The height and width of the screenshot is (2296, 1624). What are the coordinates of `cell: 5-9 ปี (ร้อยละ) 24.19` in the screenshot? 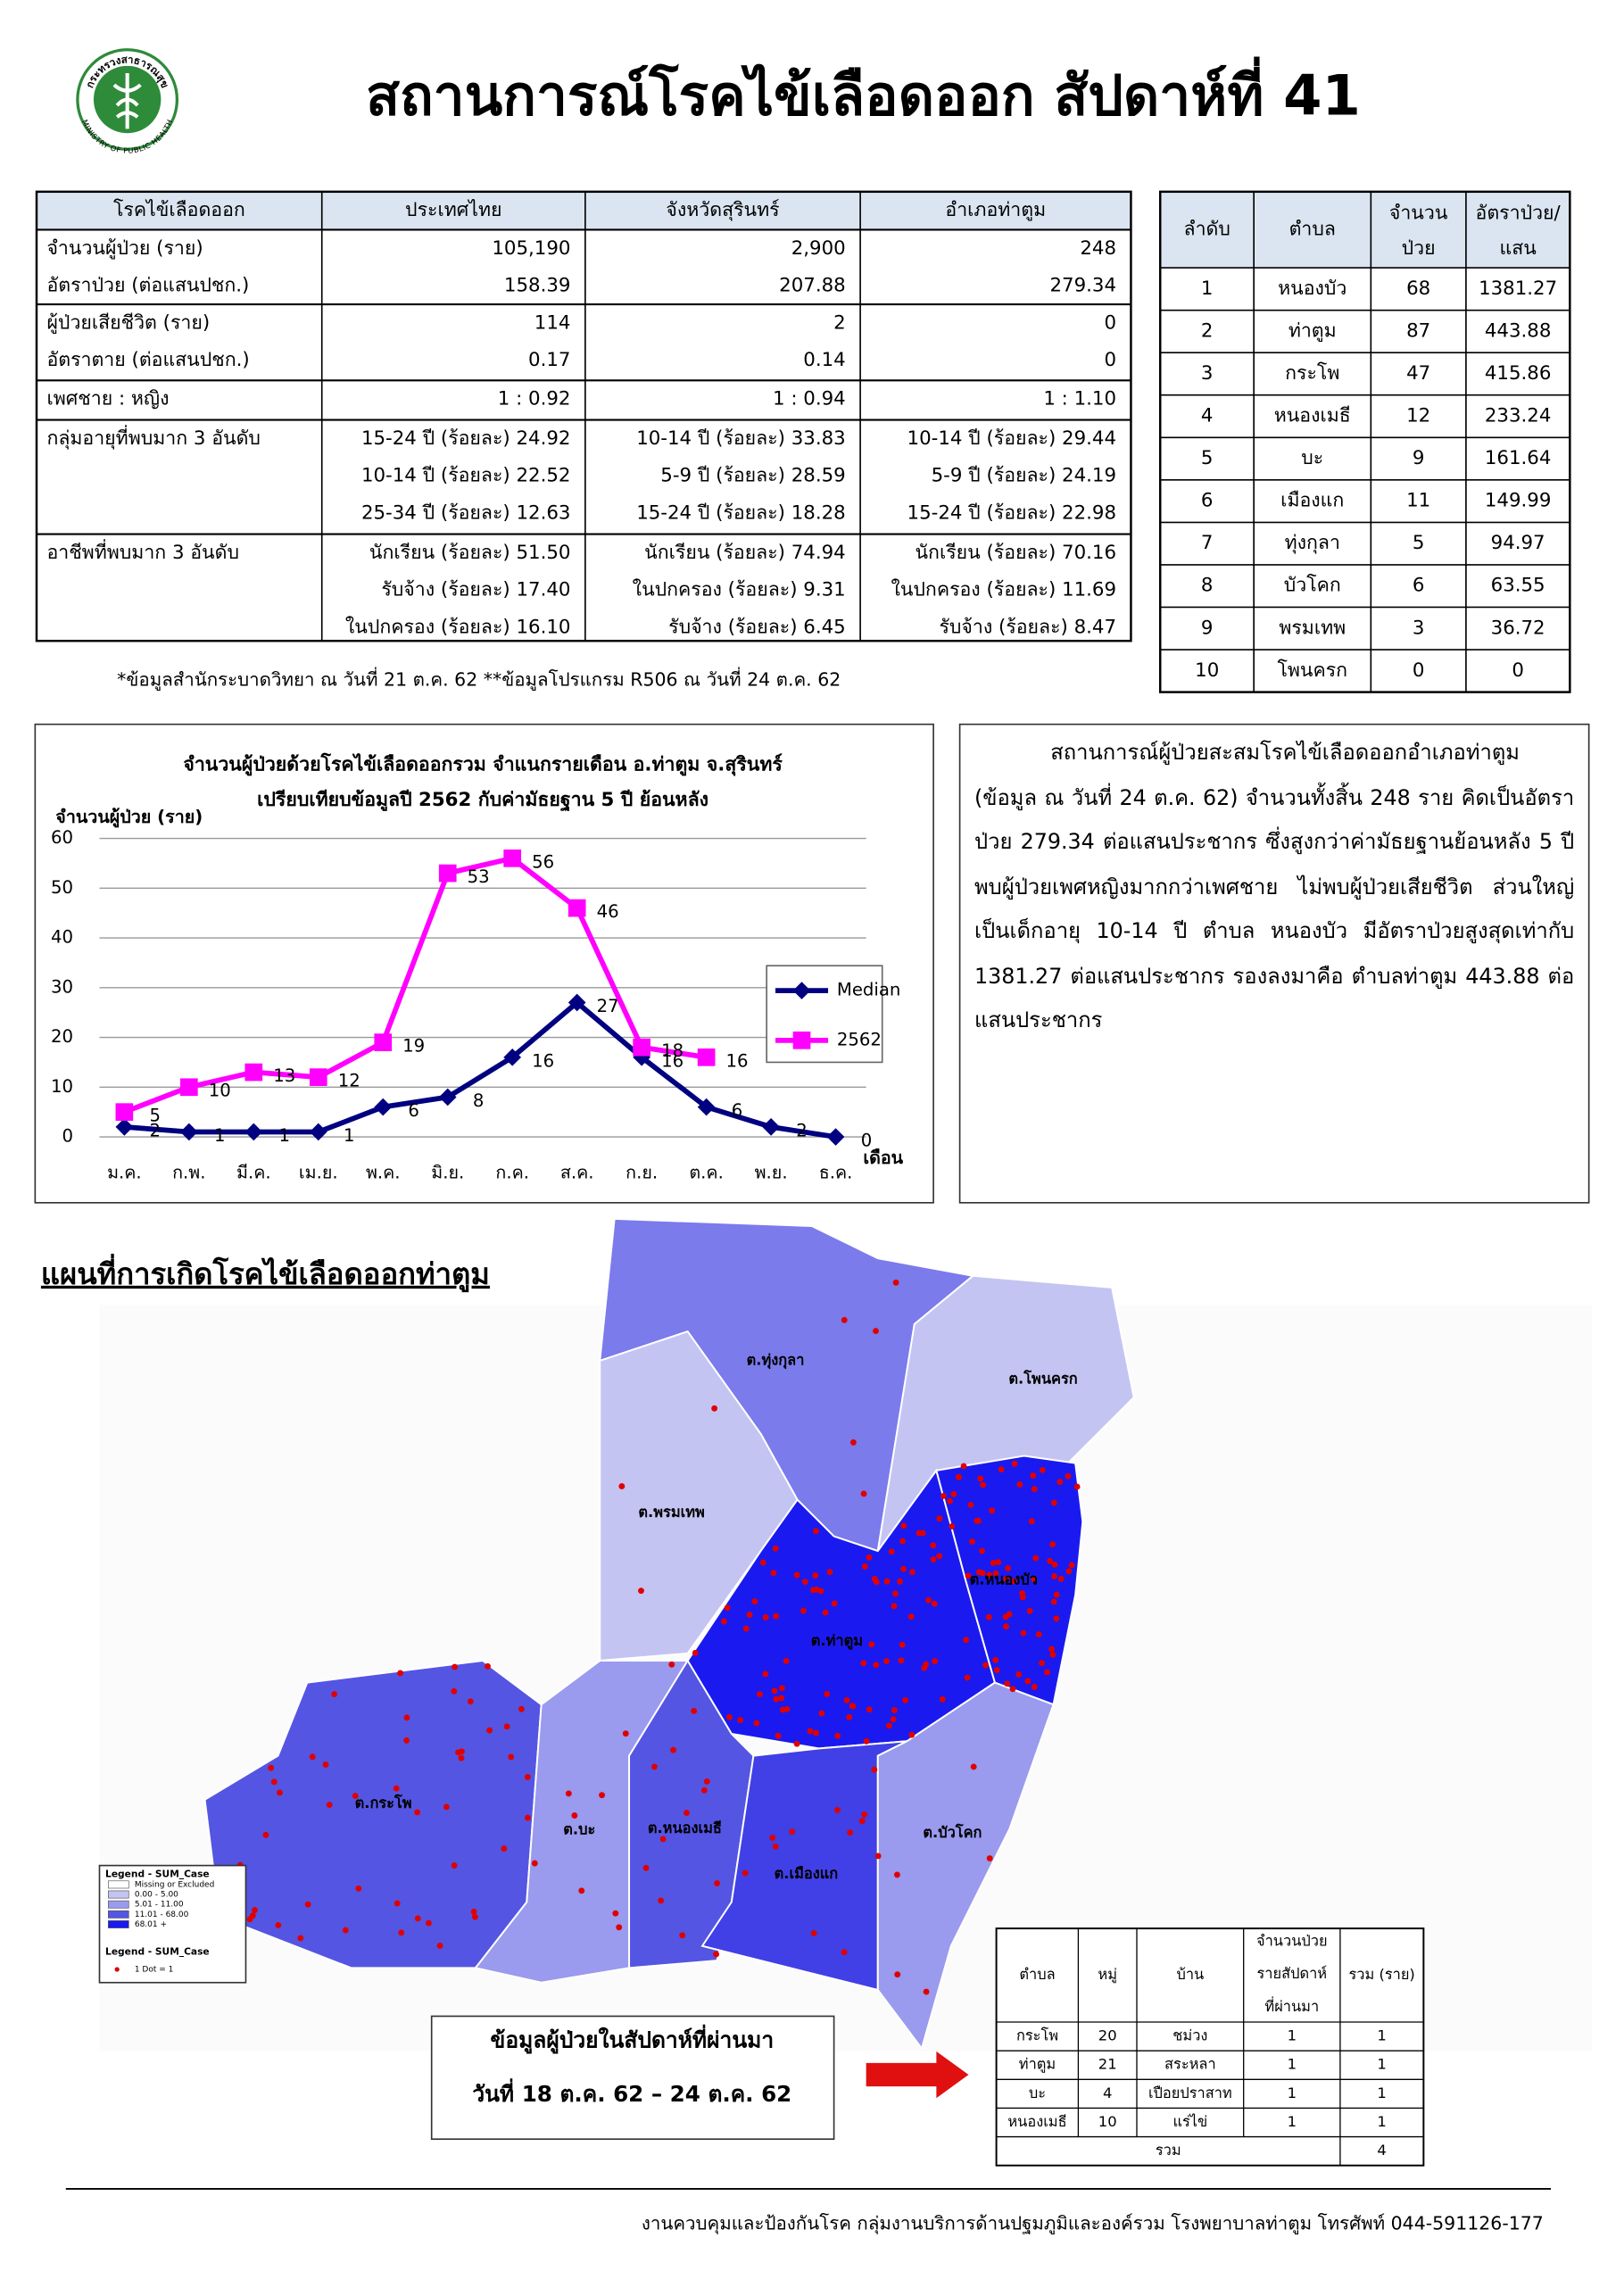 It's located at (1024, 476).